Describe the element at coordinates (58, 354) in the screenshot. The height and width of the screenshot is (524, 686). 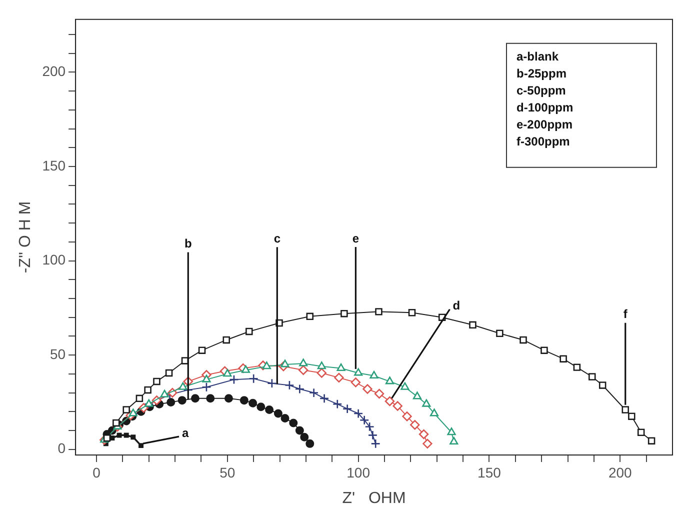
I see `y-tick-label: 50` at that location.